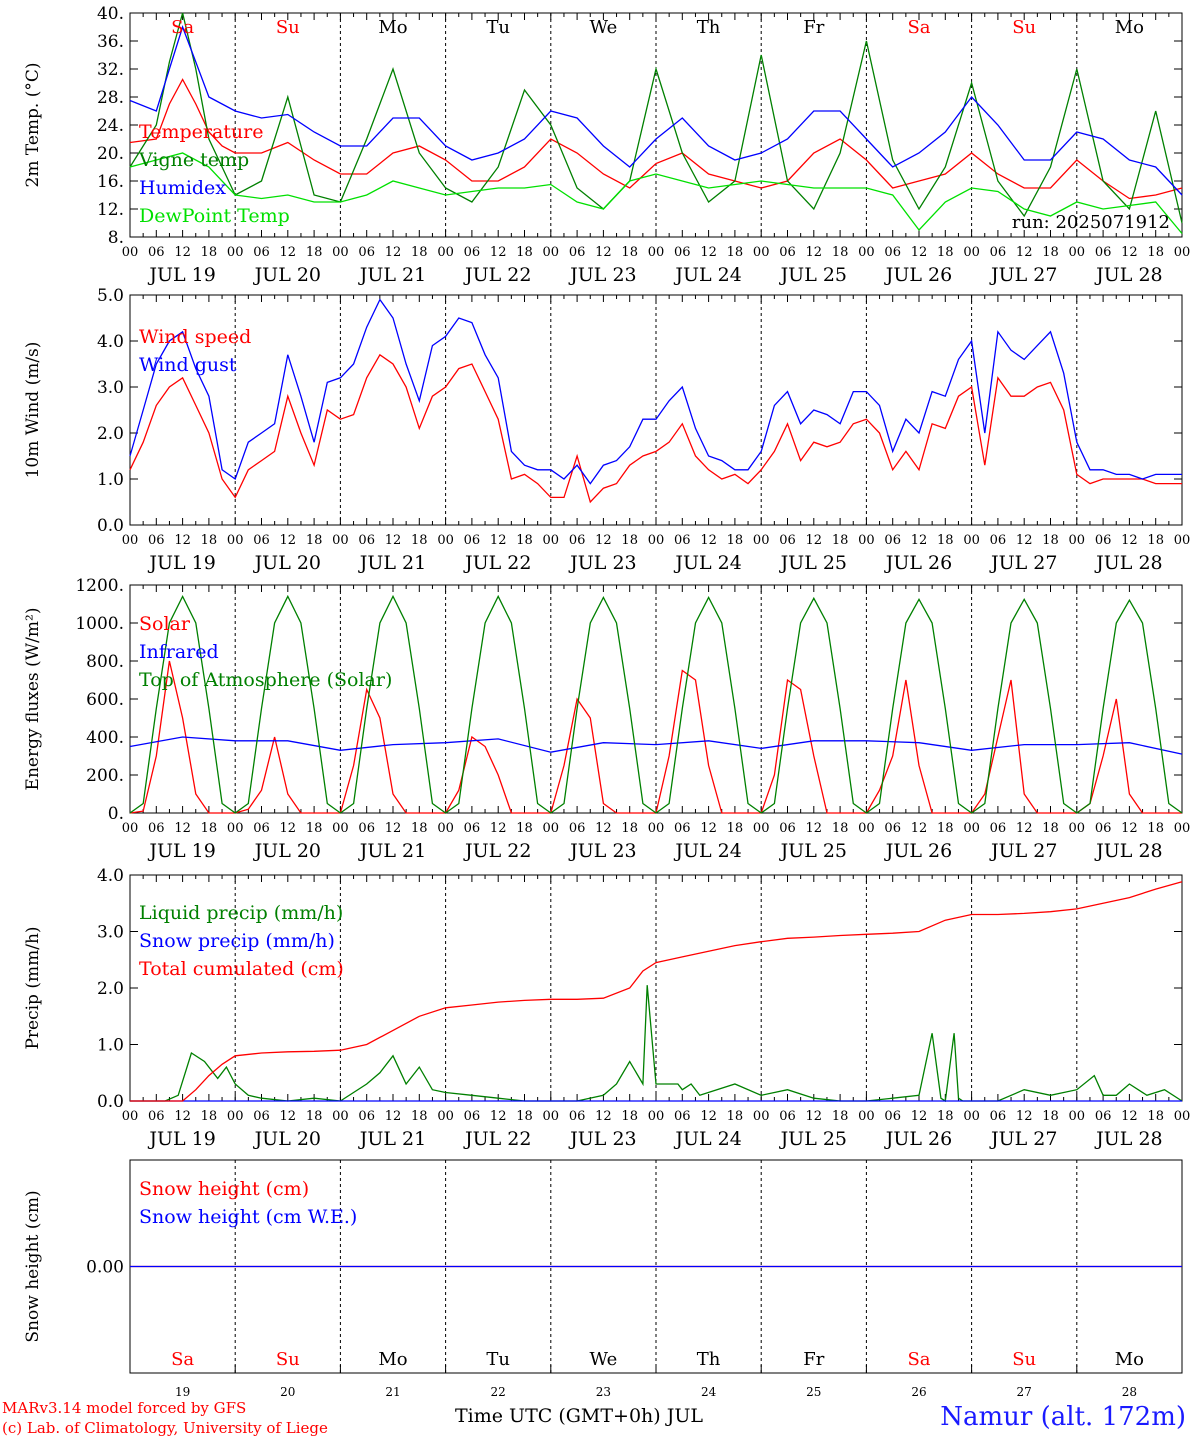 The image size is (1194, 1440). What do you see at coordinates (813, 1392) in the screenshot?
I see `day-number-label: 25` at bounding box center [813, 1392].